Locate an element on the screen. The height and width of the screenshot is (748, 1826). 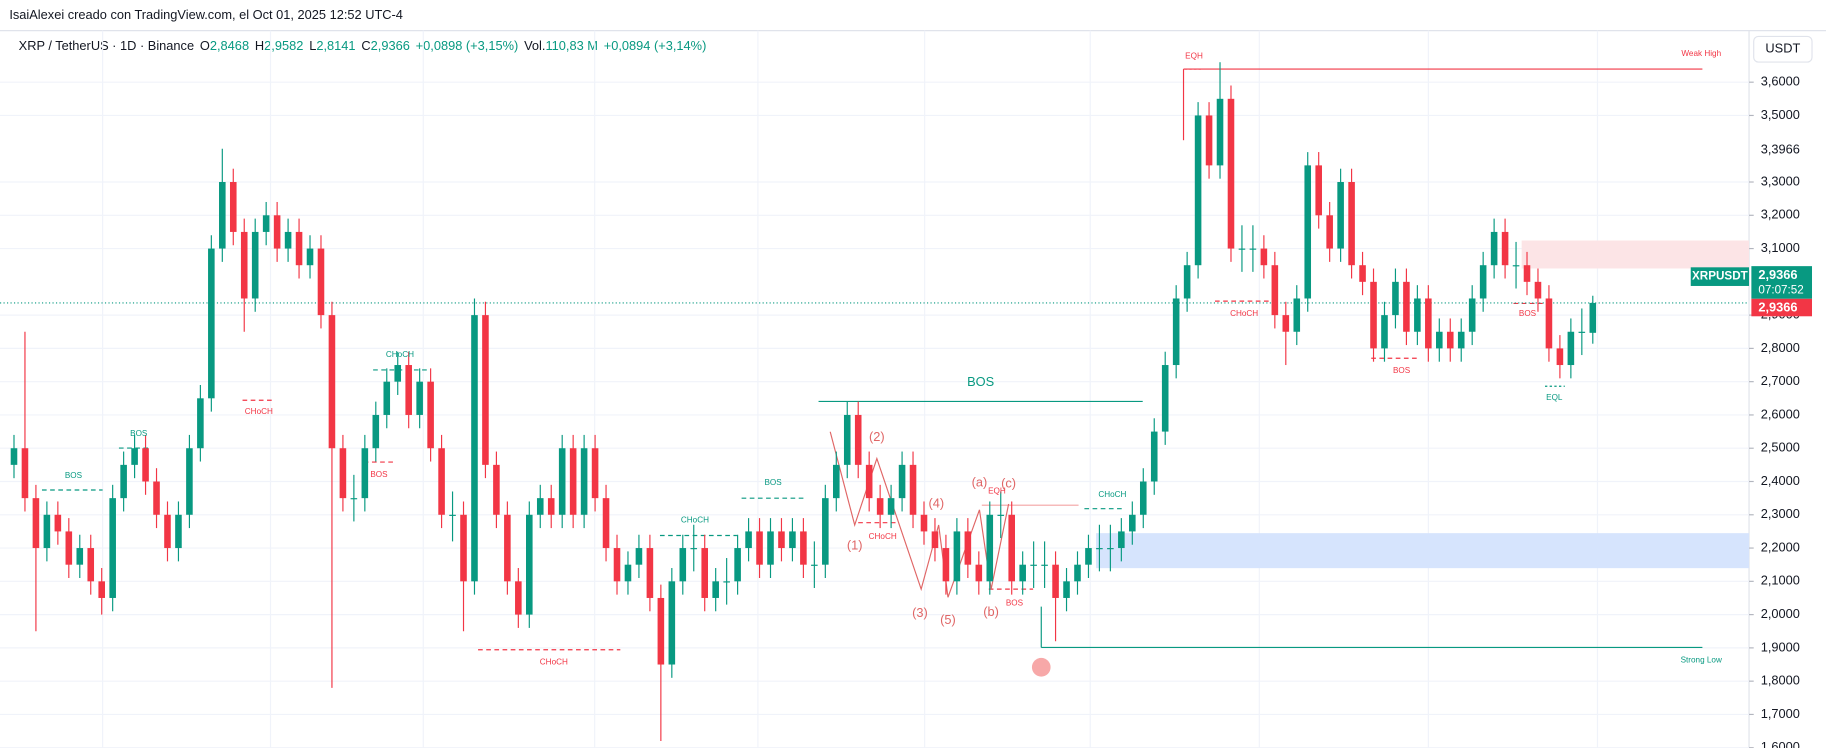
legend-value: 2,8141 is located at coordinates (335, 45).